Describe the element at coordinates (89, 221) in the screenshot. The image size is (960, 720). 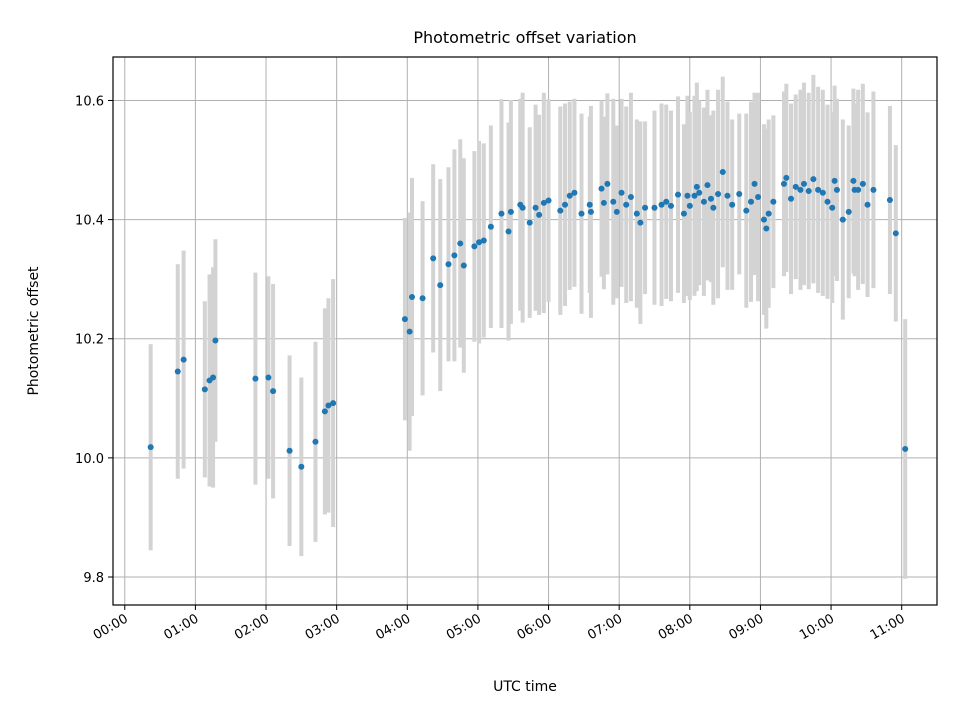
I see `y-tick-label: 10.4` at that location.